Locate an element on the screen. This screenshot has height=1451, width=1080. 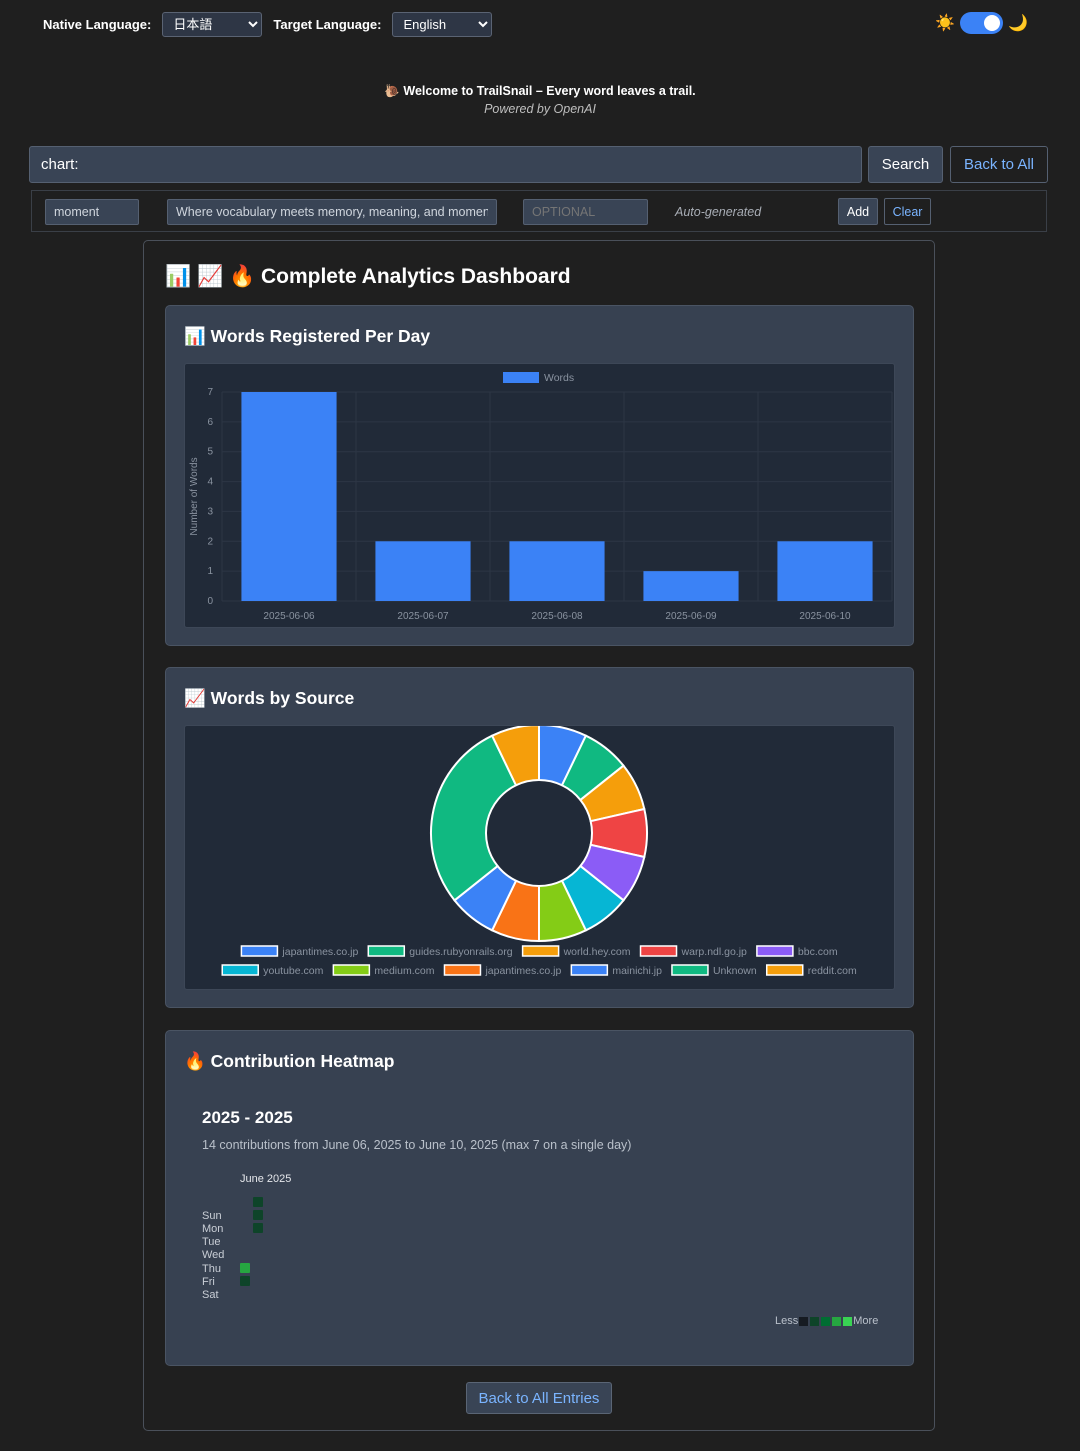
y-tick-label: 4 is located at coordinates (210, 482).